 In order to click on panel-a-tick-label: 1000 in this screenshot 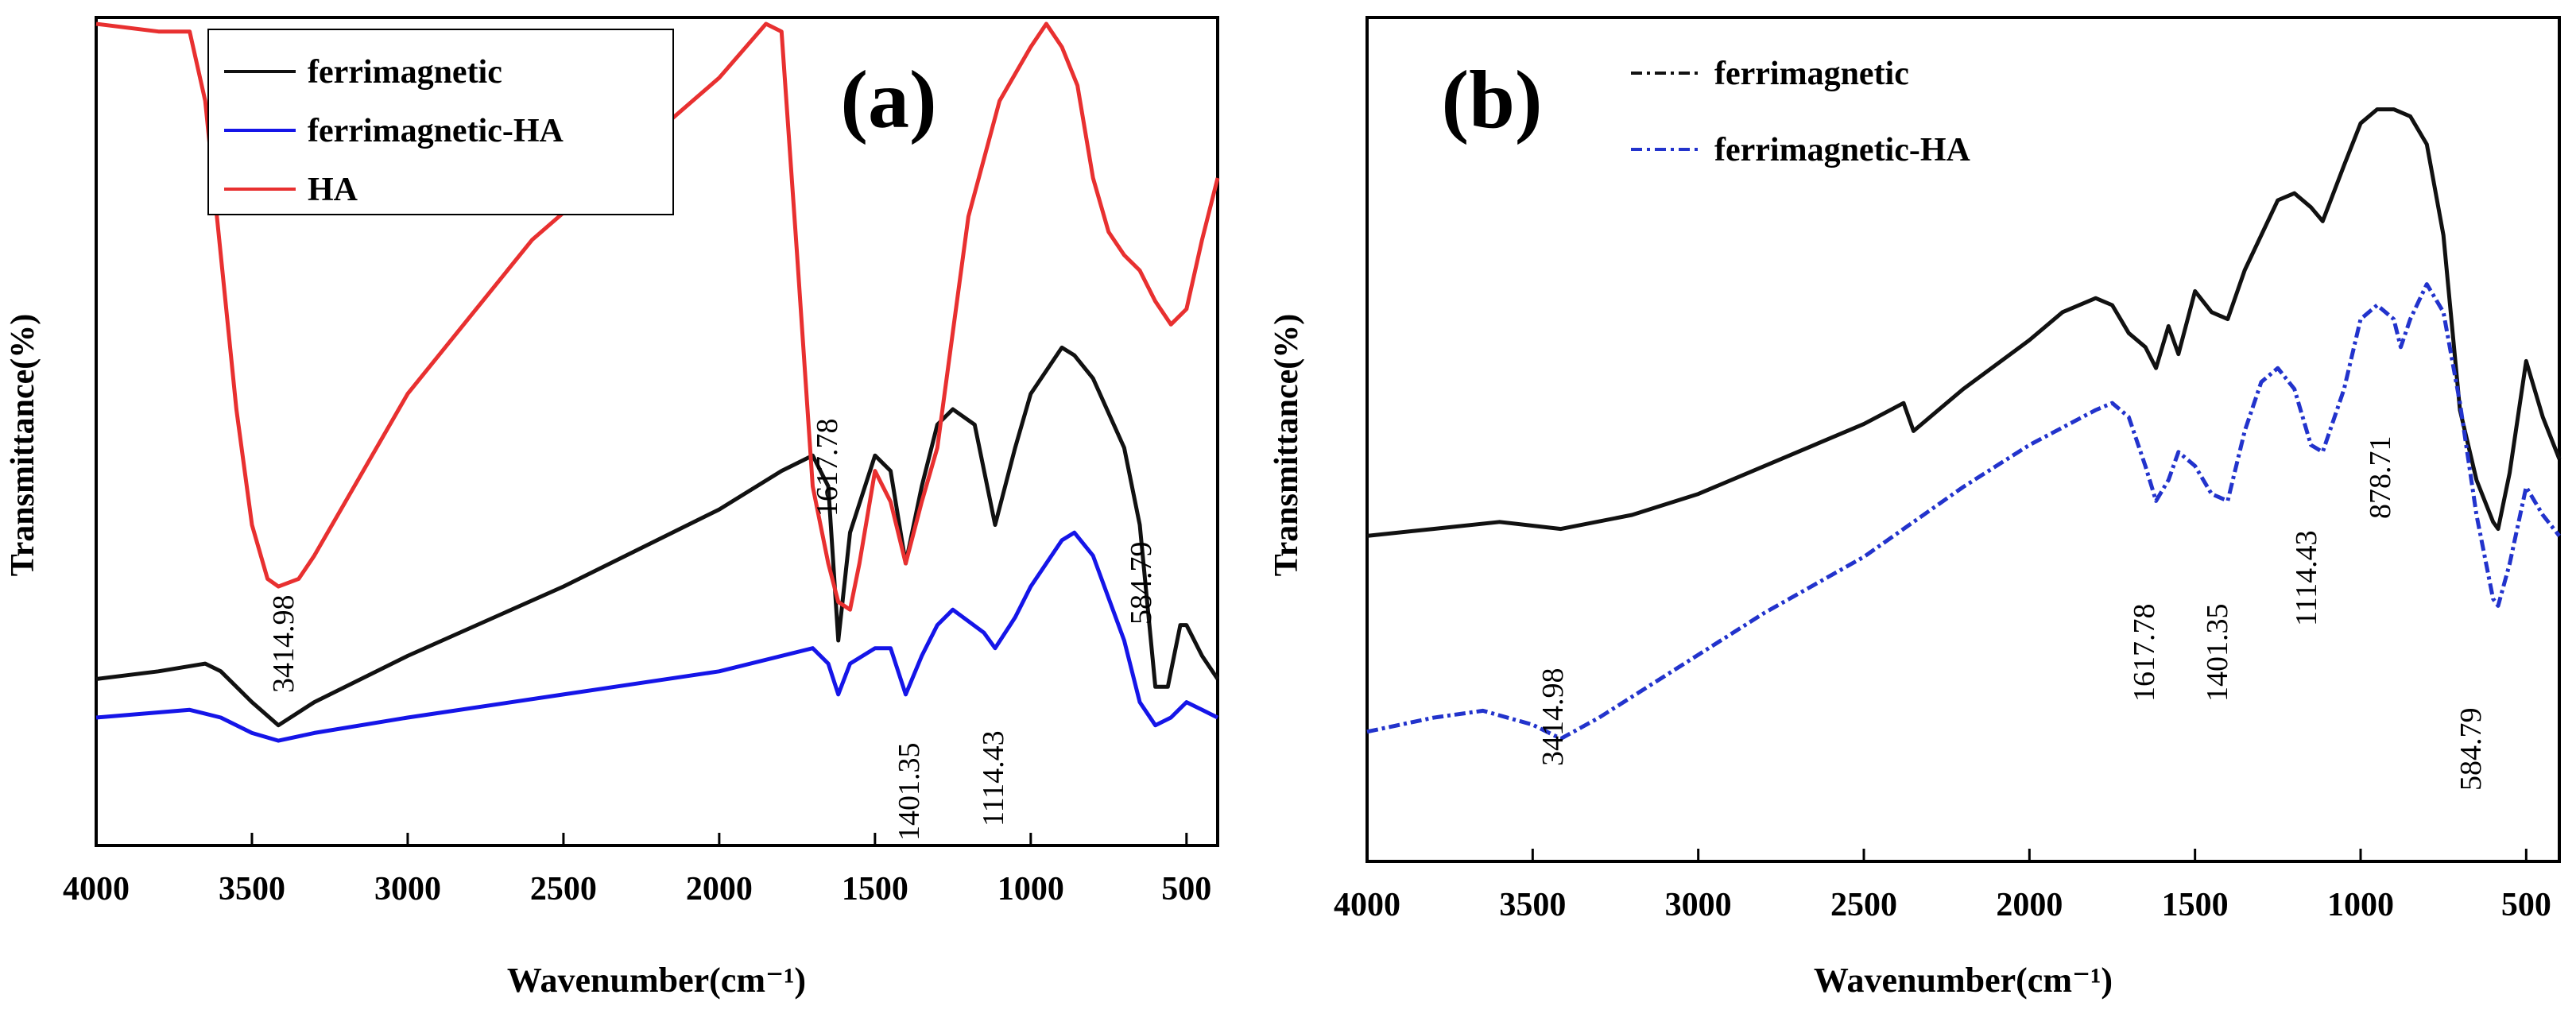, I will do `click(1030, 889)`.